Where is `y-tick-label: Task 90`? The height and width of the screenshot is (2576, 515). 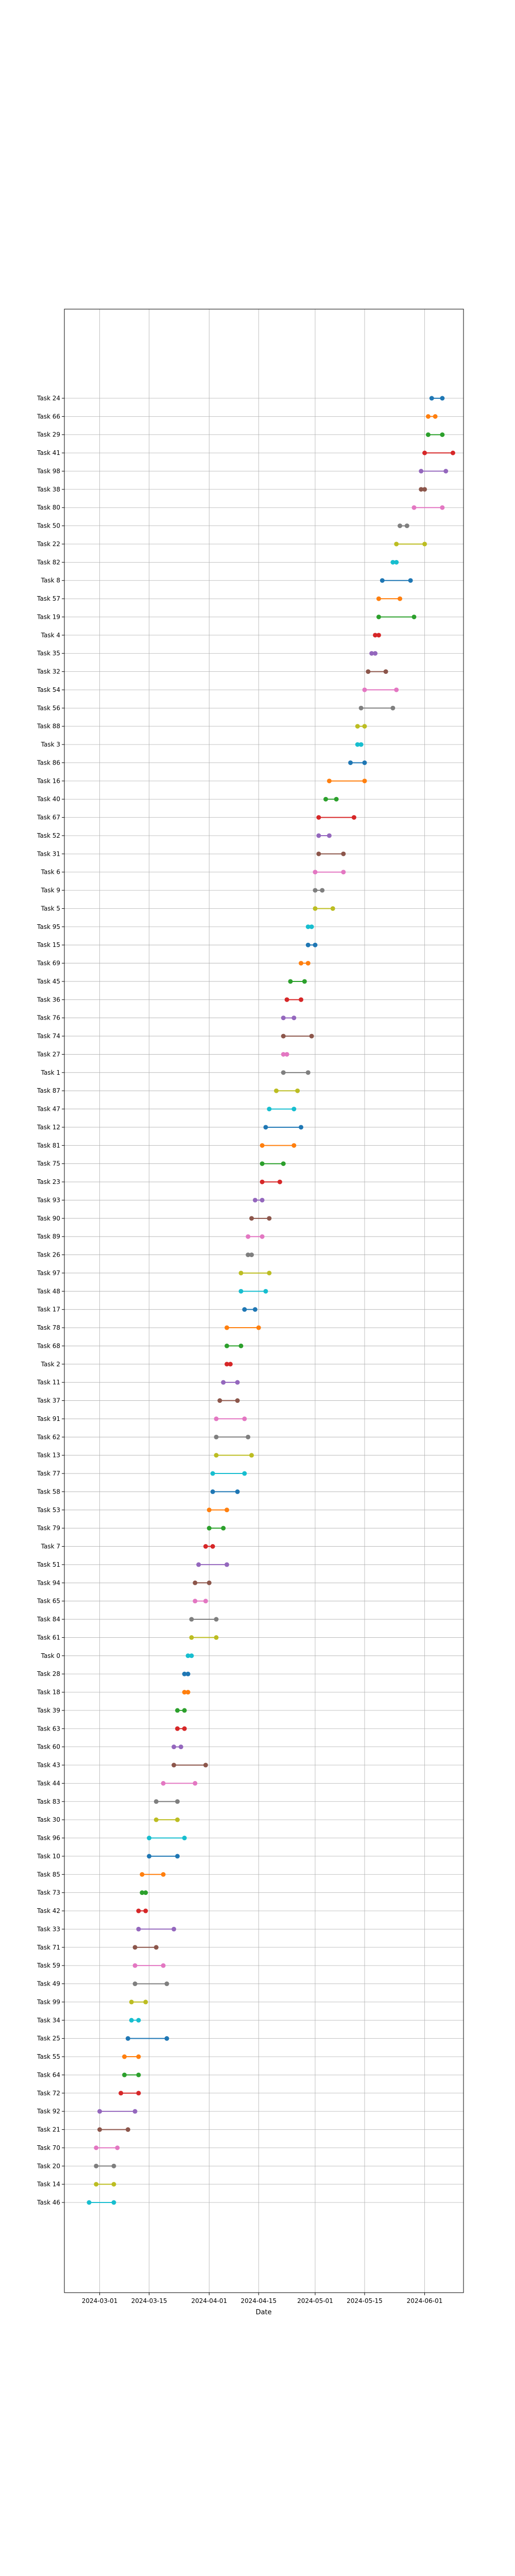 y-tick-label: Task 90 is located at coordinates (48, 1218).